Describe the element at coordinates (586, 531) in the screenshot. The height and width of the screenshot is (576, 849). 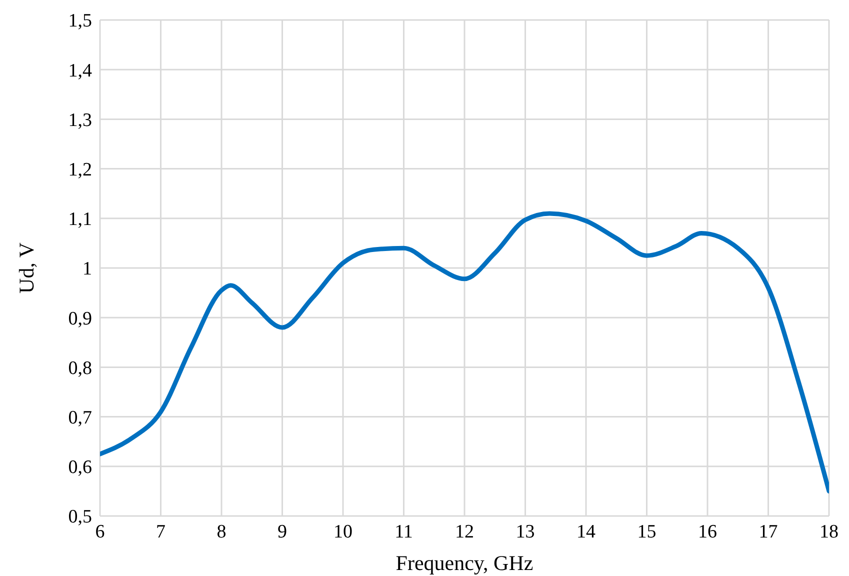
I see `x-tick-label: 14` at that location.